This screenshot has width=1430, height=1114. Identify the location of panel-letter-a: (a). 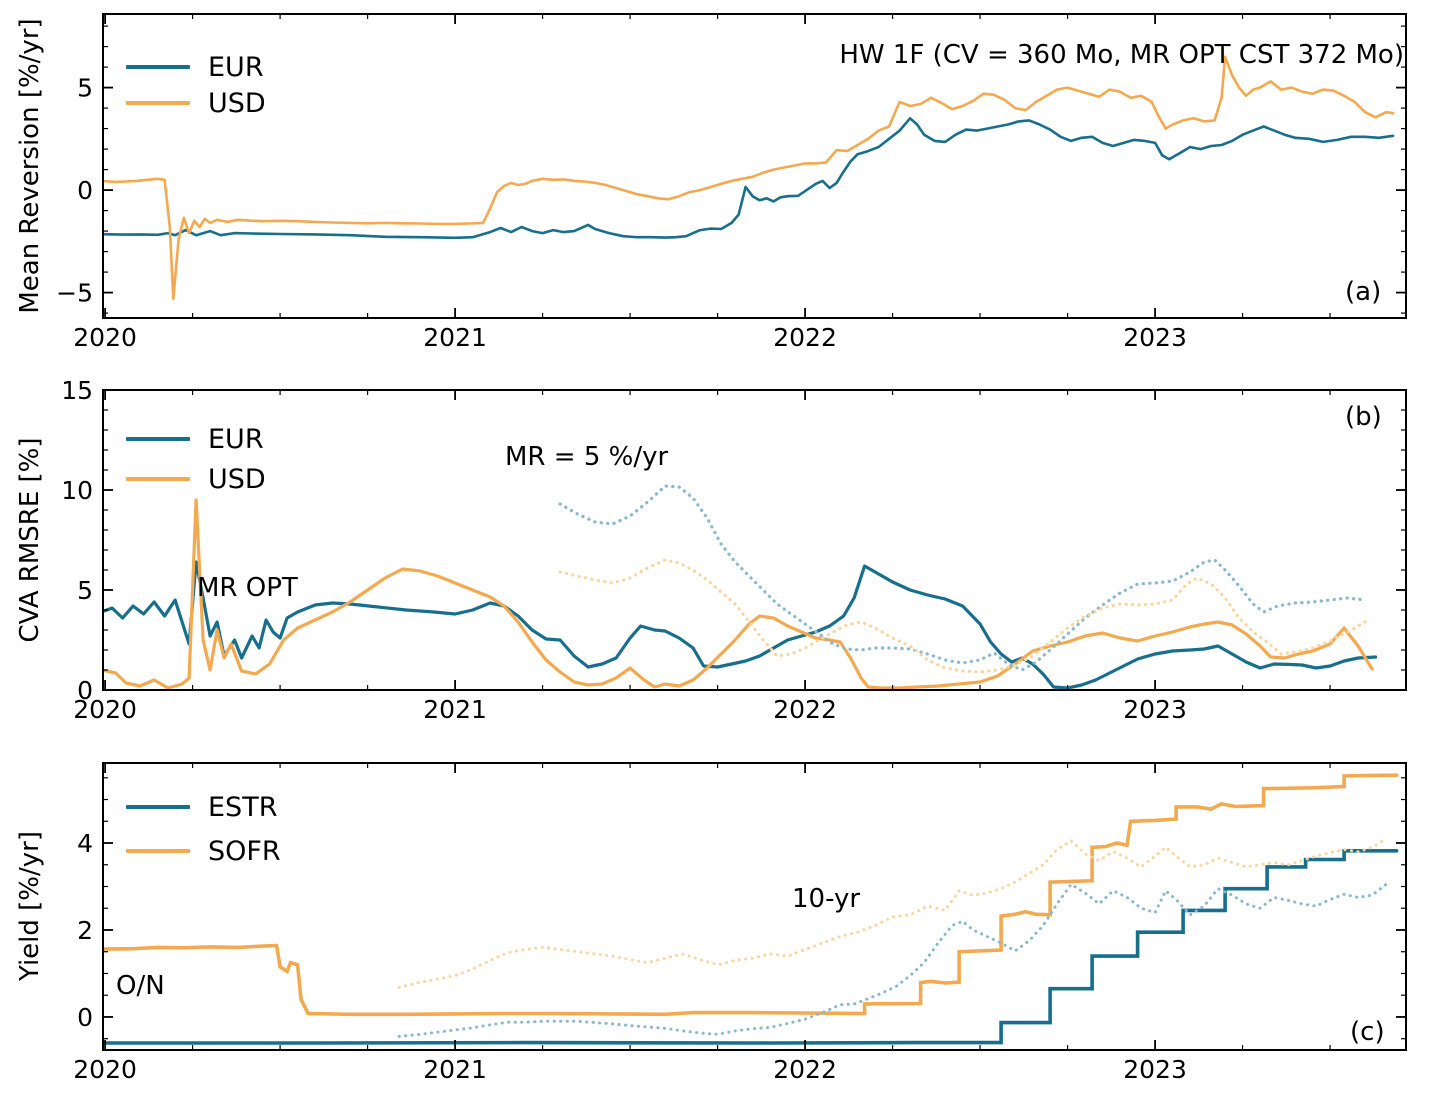
(1363, 292).